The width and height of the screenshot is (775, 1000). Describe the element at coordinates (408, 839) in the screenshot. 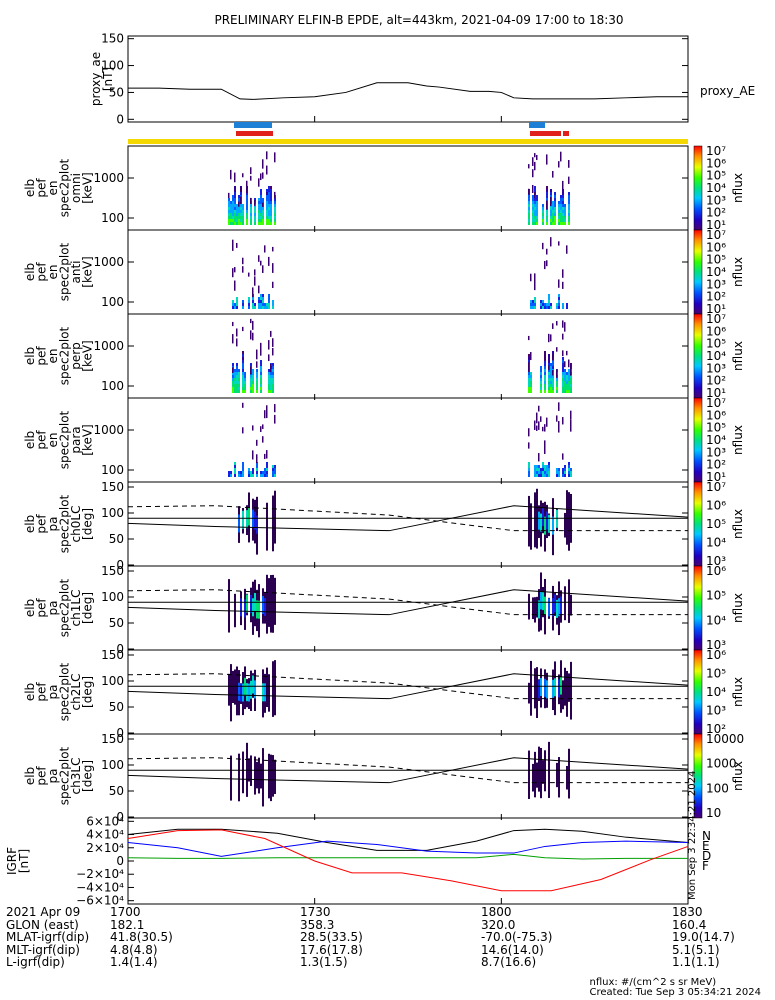

I see `igrf-series-line` at that location.